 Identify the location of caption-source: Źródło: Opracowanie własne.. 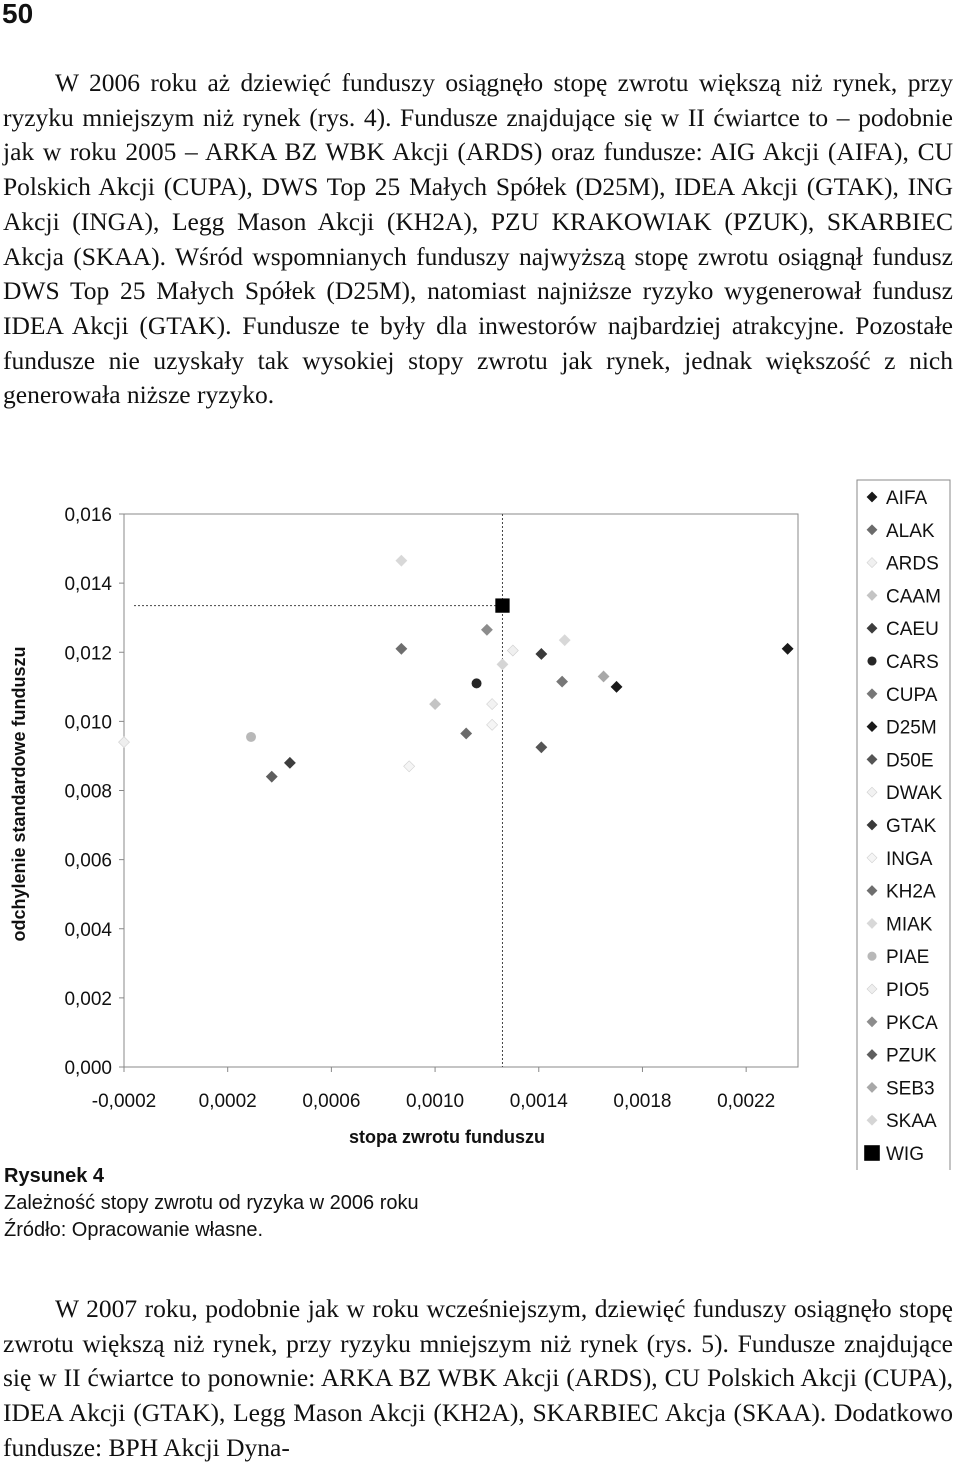
(134, 1230).